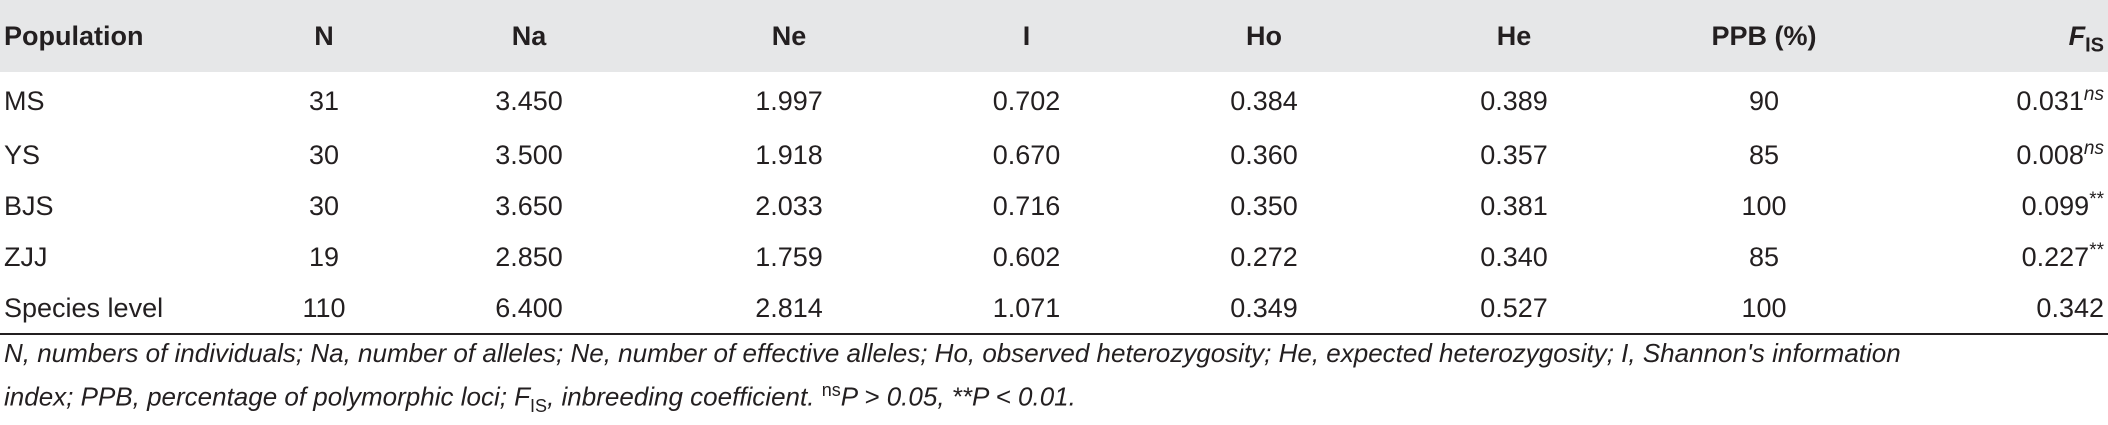 The width and height of the screenshot is (2108, 425). What do you see at coordinates (1264, 155) in the screenshot?
I see `cell-ho: 0.360` at bounding box center [1264, 155].